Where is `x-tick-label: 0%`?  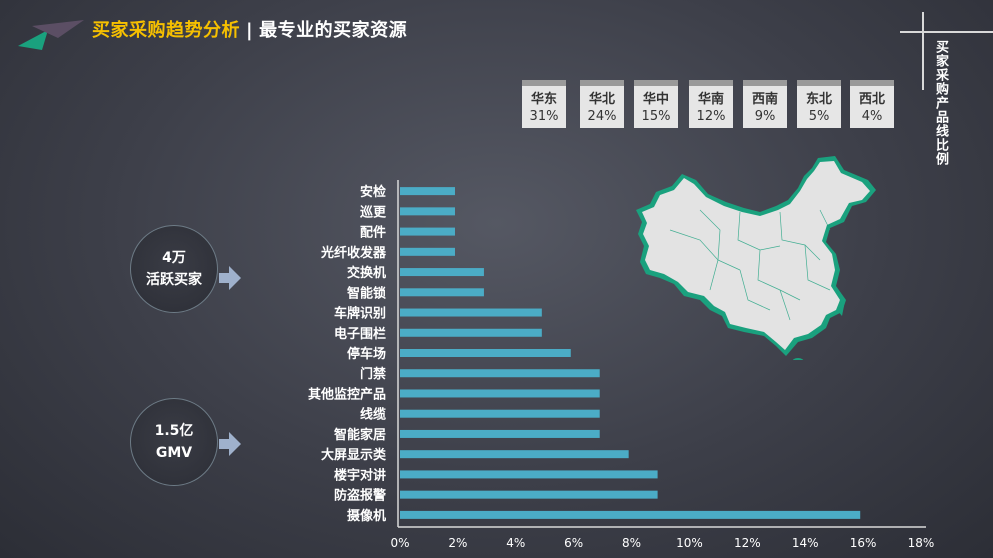 x-tick-label: 0% is located at coordinates (399, 543).